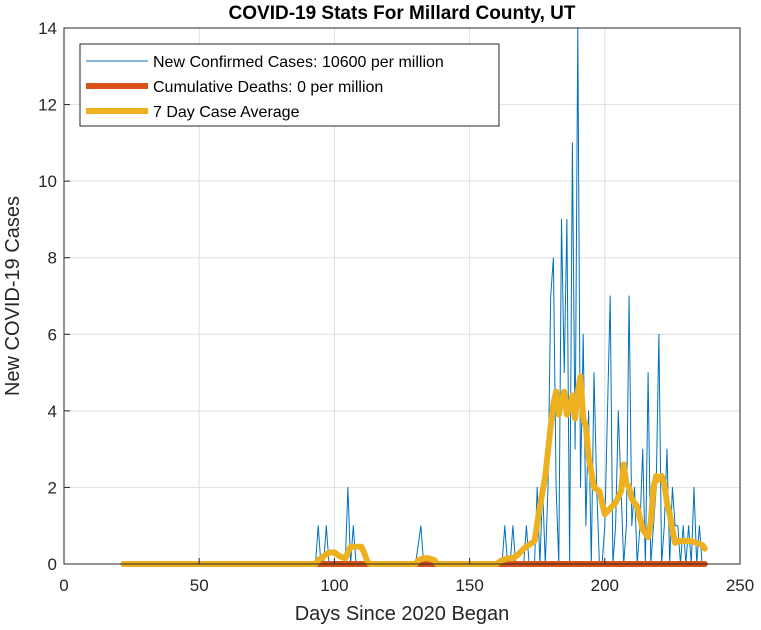 The height and width of the screenshot is (630, 761). I want to click on y-tick-label: 14, so click(47, 28).